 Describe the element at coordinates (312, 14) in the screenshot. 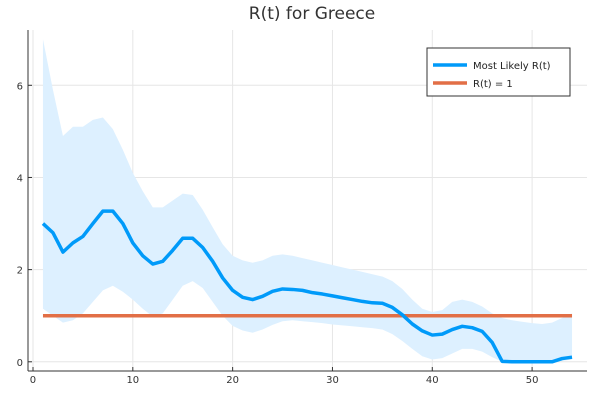

I see `chart-title: R(t) for Greece` at that location.